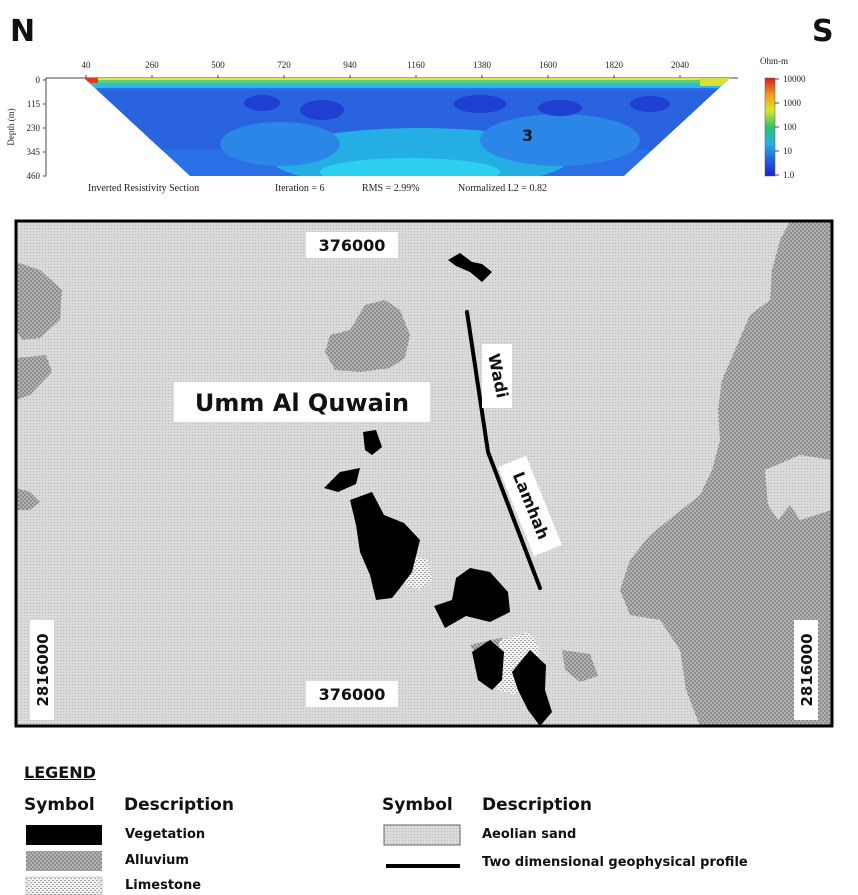 Image resolution: width=858 pixels, height=895 pixels. I want to click on easting-top-box, so click(352, 245).